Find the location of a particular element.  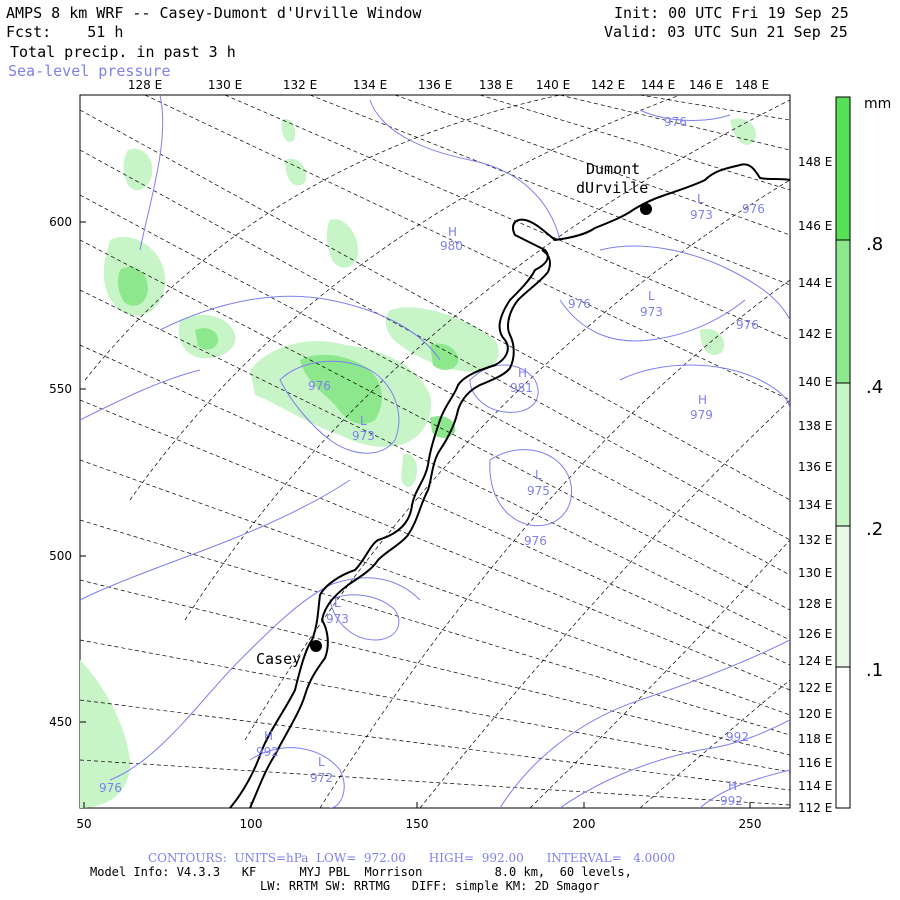

x-tick-label: 200 is located at coordinates (584, 824).